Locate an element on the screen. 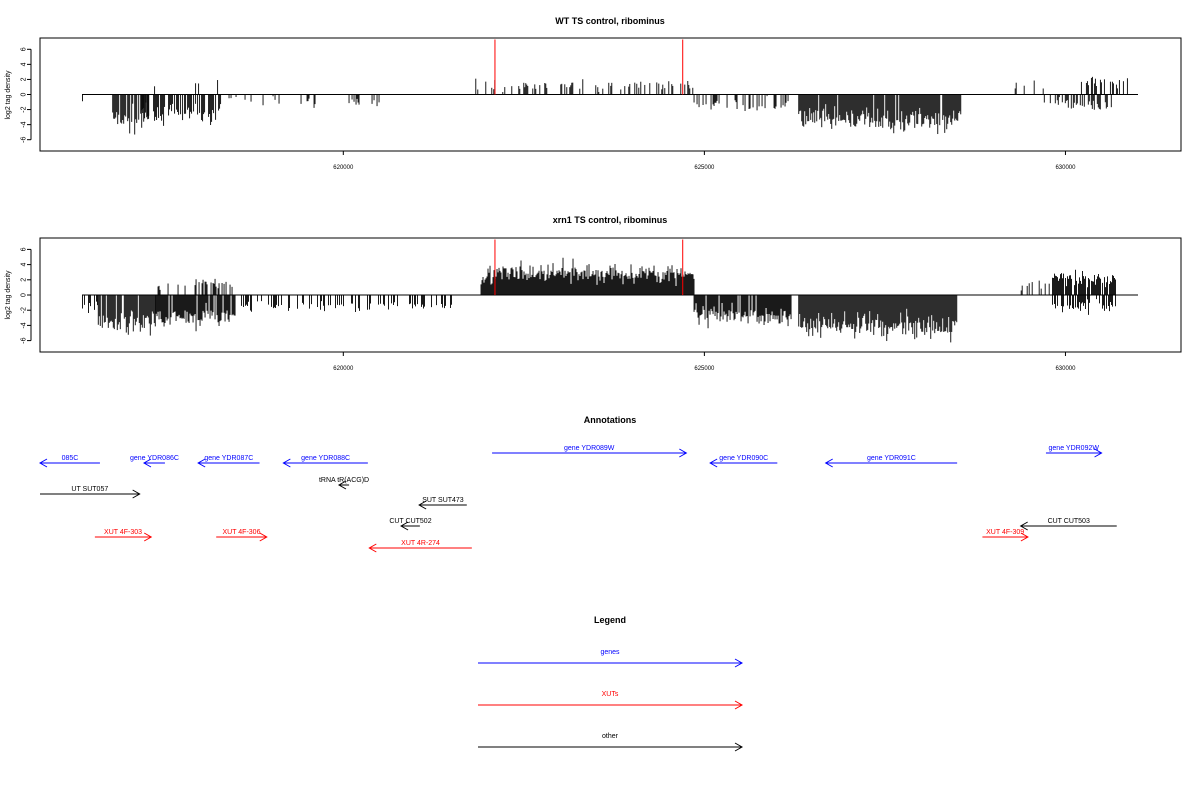 This screenshot has height=800, width=1200. legend-label: XUTs is located at coordinates (610, 694).